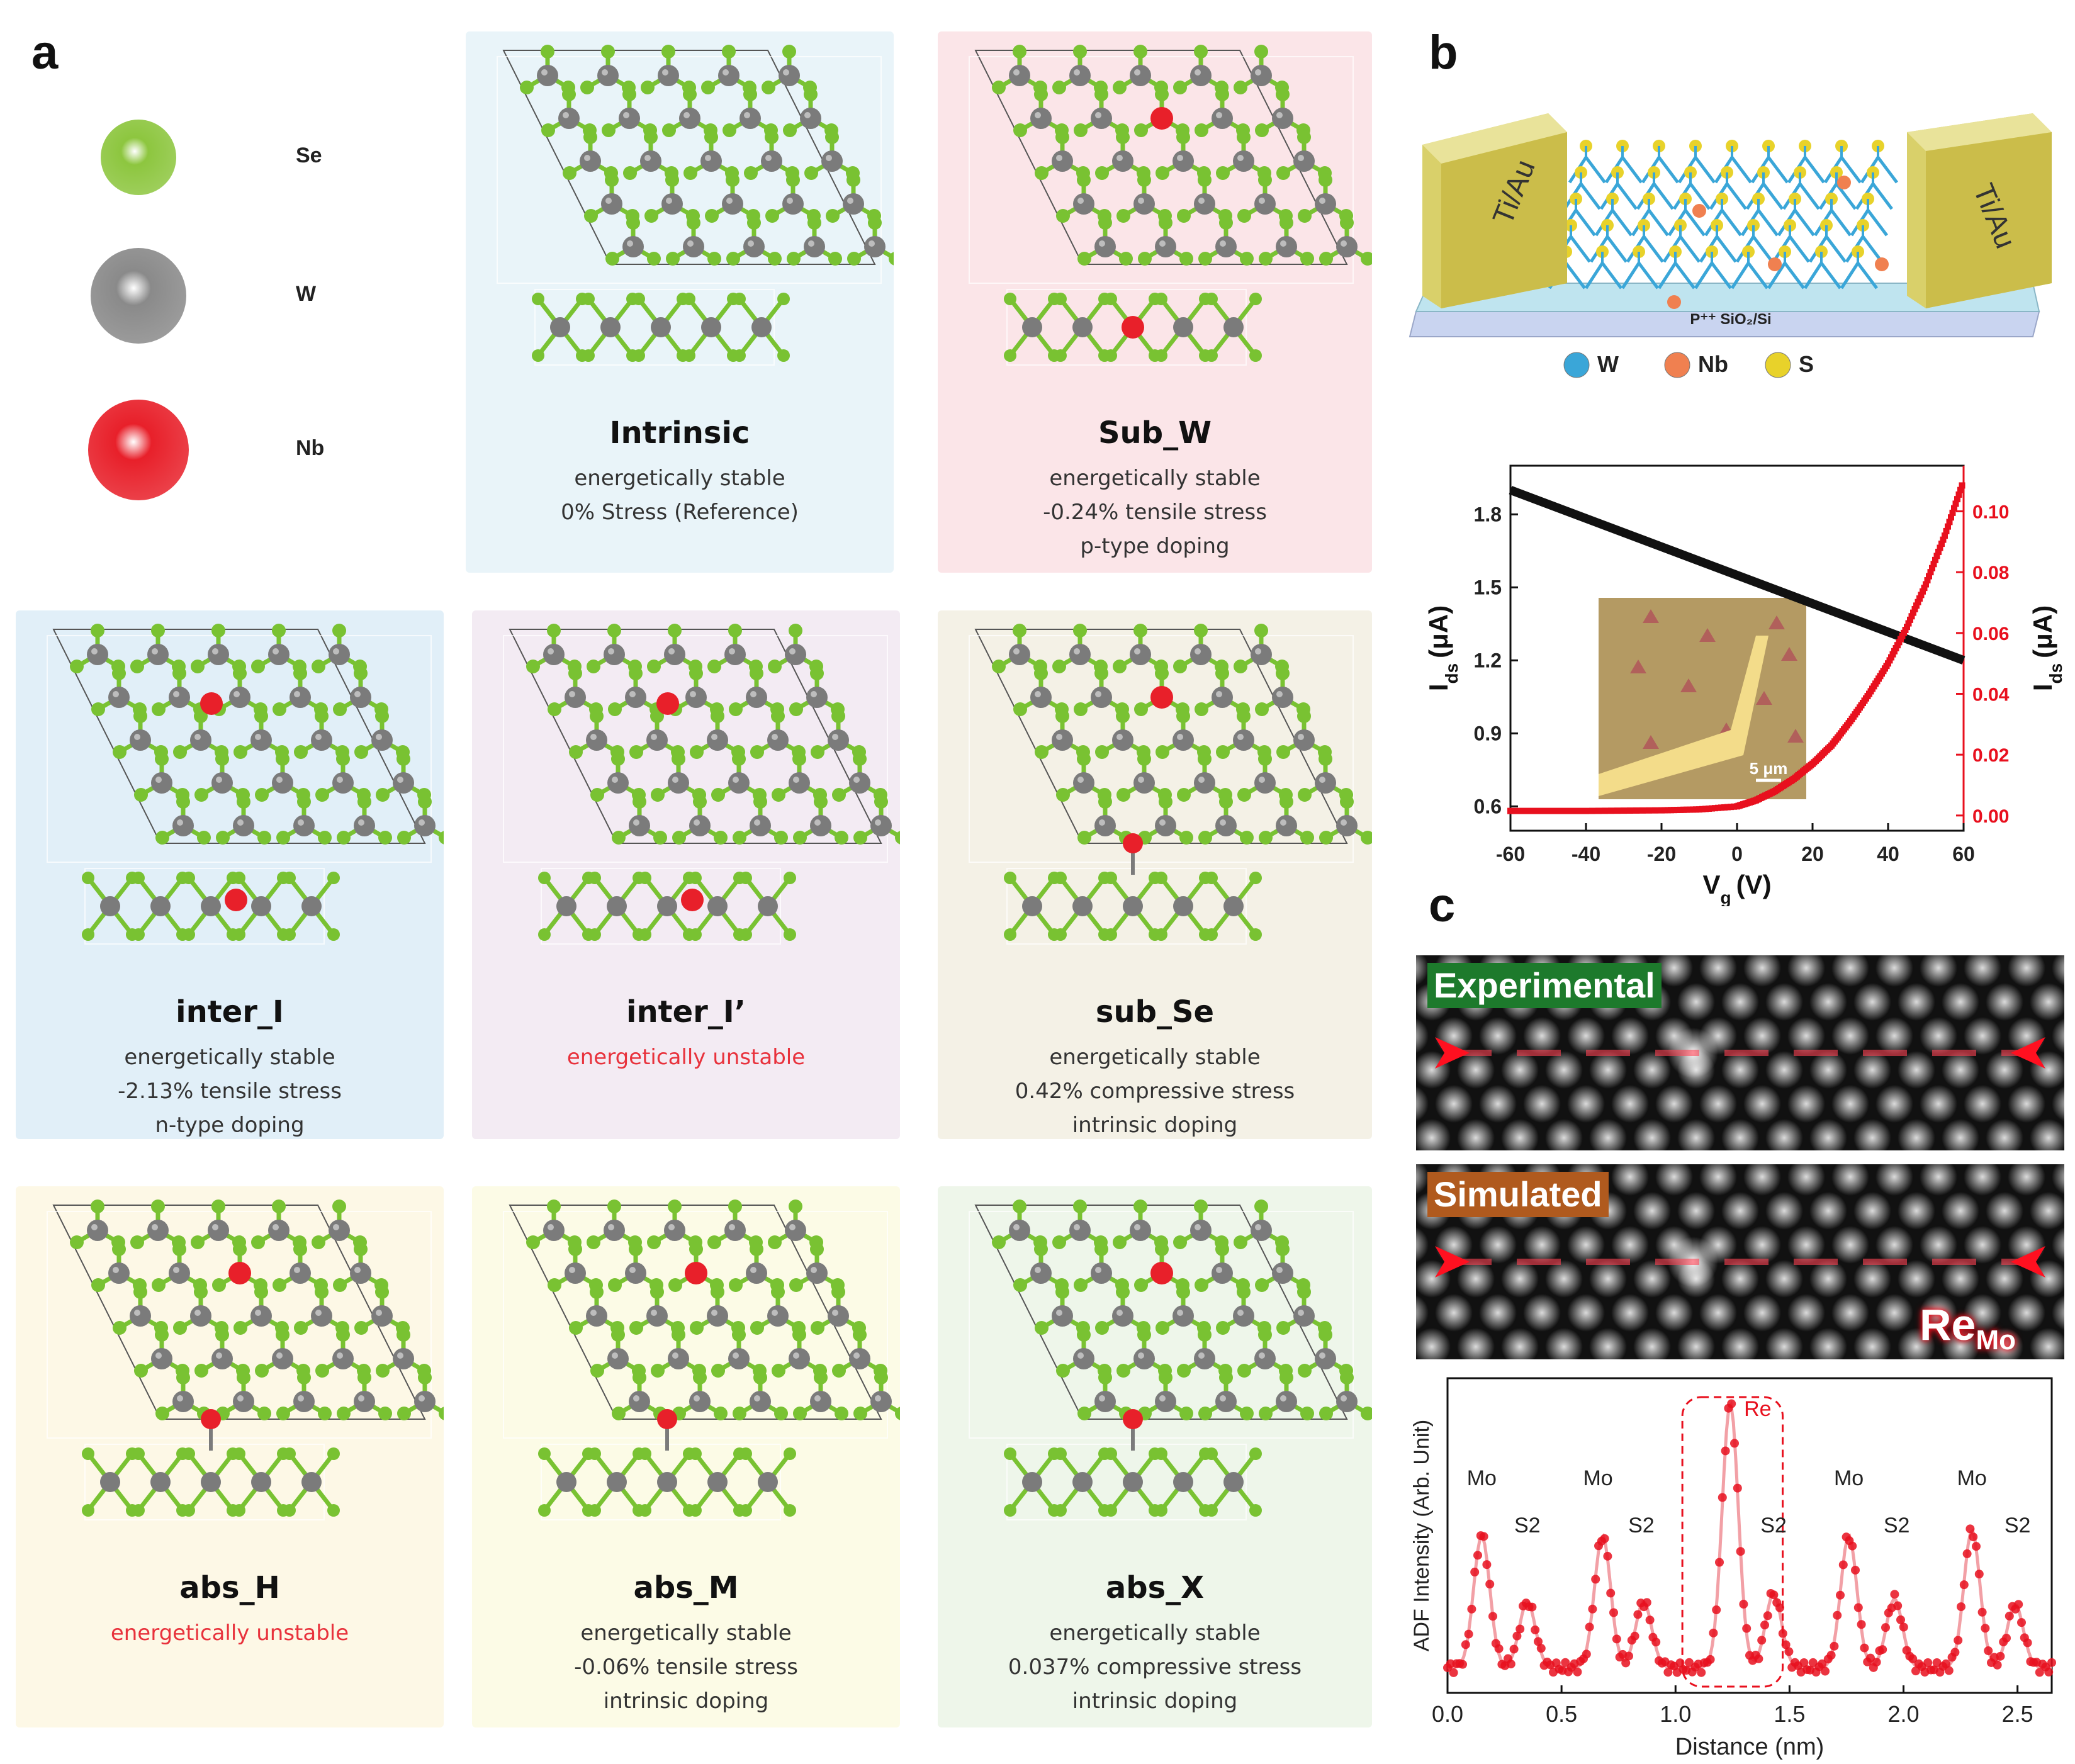 This screenshot has width=2075, height=1764. What do you see at coordinates (1996, 1341) in the screenshot?
I see `dopant-label-sub: Mo` at bounding box center [1996, 1341].